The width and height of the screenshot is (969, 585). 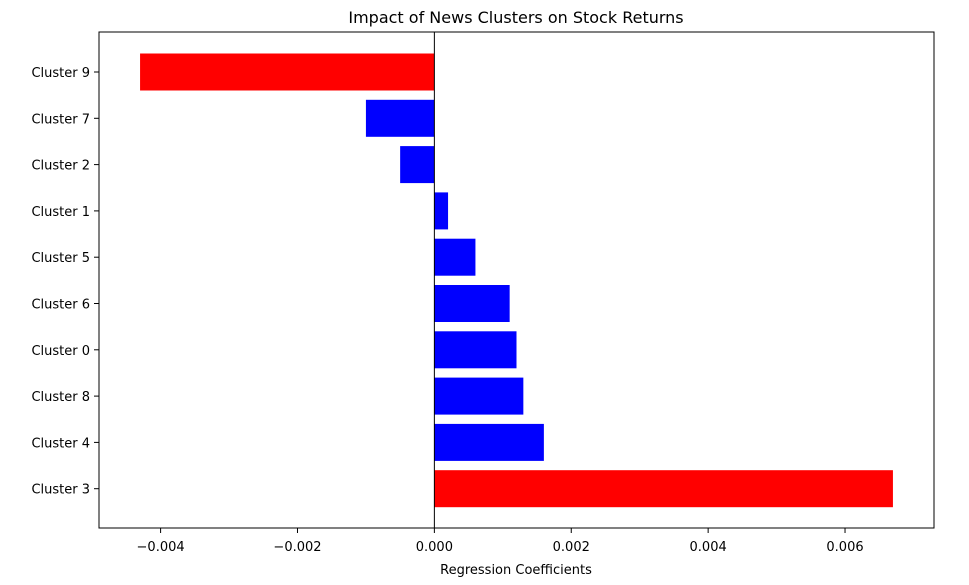 What do you see at coordinates (708, 547) in the screenshot?
I see `x-tick-label: 0.004` at bounding box center [708, 547].